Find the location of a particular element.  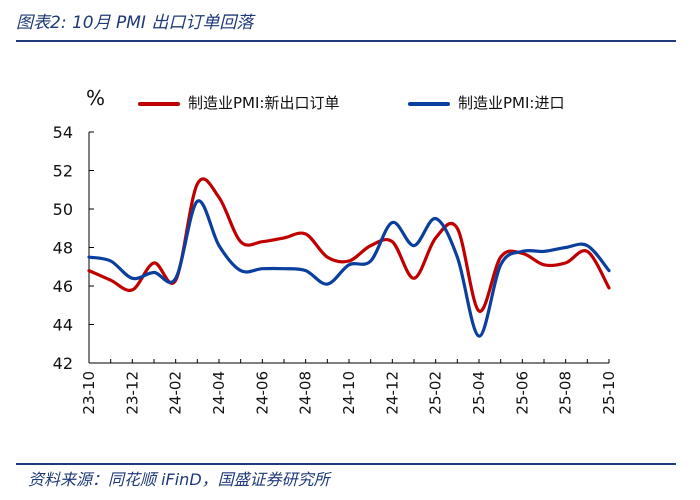

y-tick-label: 54 is located at coordinates (63, 132).